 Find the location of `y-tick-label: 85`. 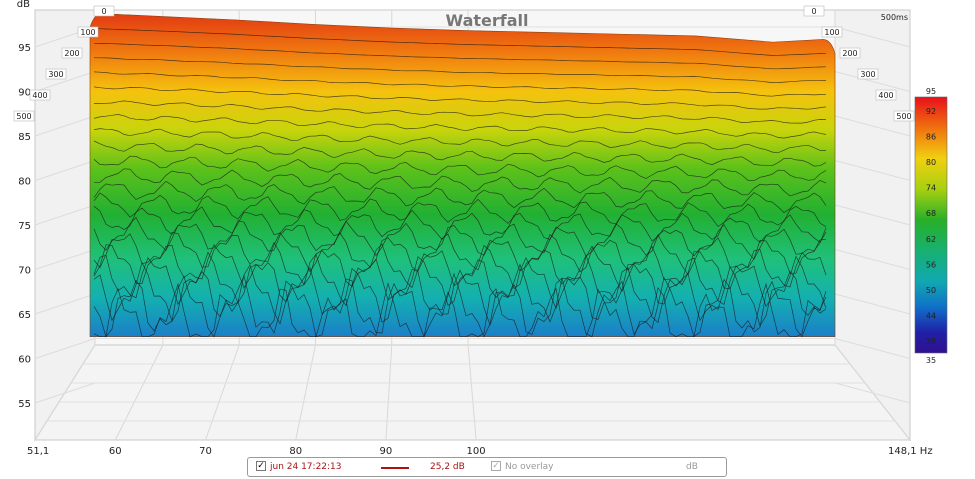

y-tick-label: 85 is located at coordinates (24, 137).